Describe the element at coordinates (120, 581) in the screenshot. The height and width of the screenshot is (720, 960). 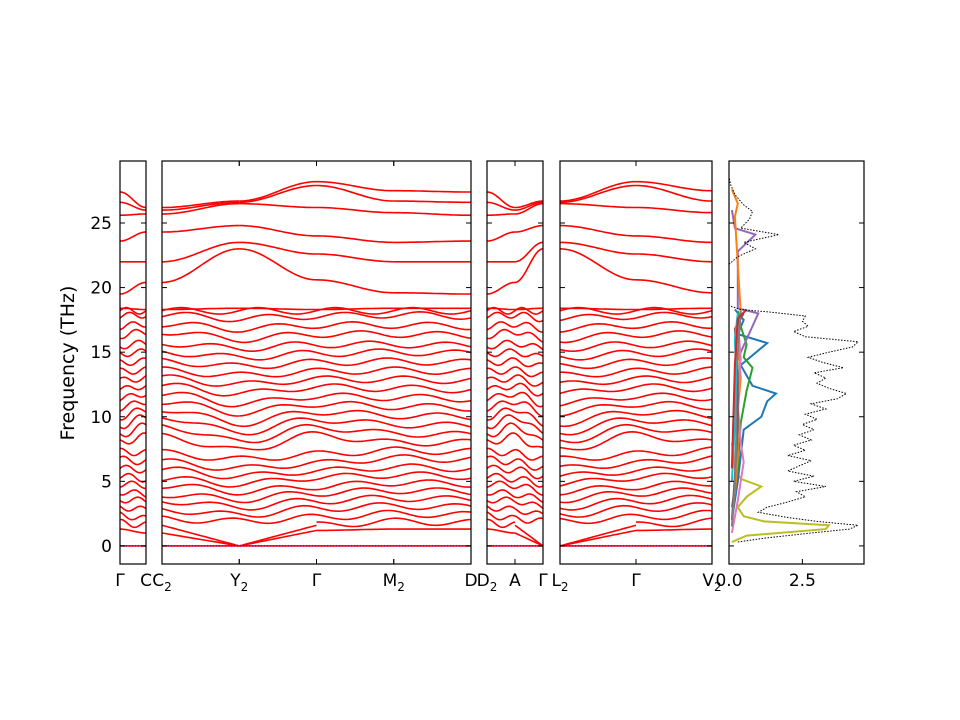
I see `kpoint-label: Γ` at that location.